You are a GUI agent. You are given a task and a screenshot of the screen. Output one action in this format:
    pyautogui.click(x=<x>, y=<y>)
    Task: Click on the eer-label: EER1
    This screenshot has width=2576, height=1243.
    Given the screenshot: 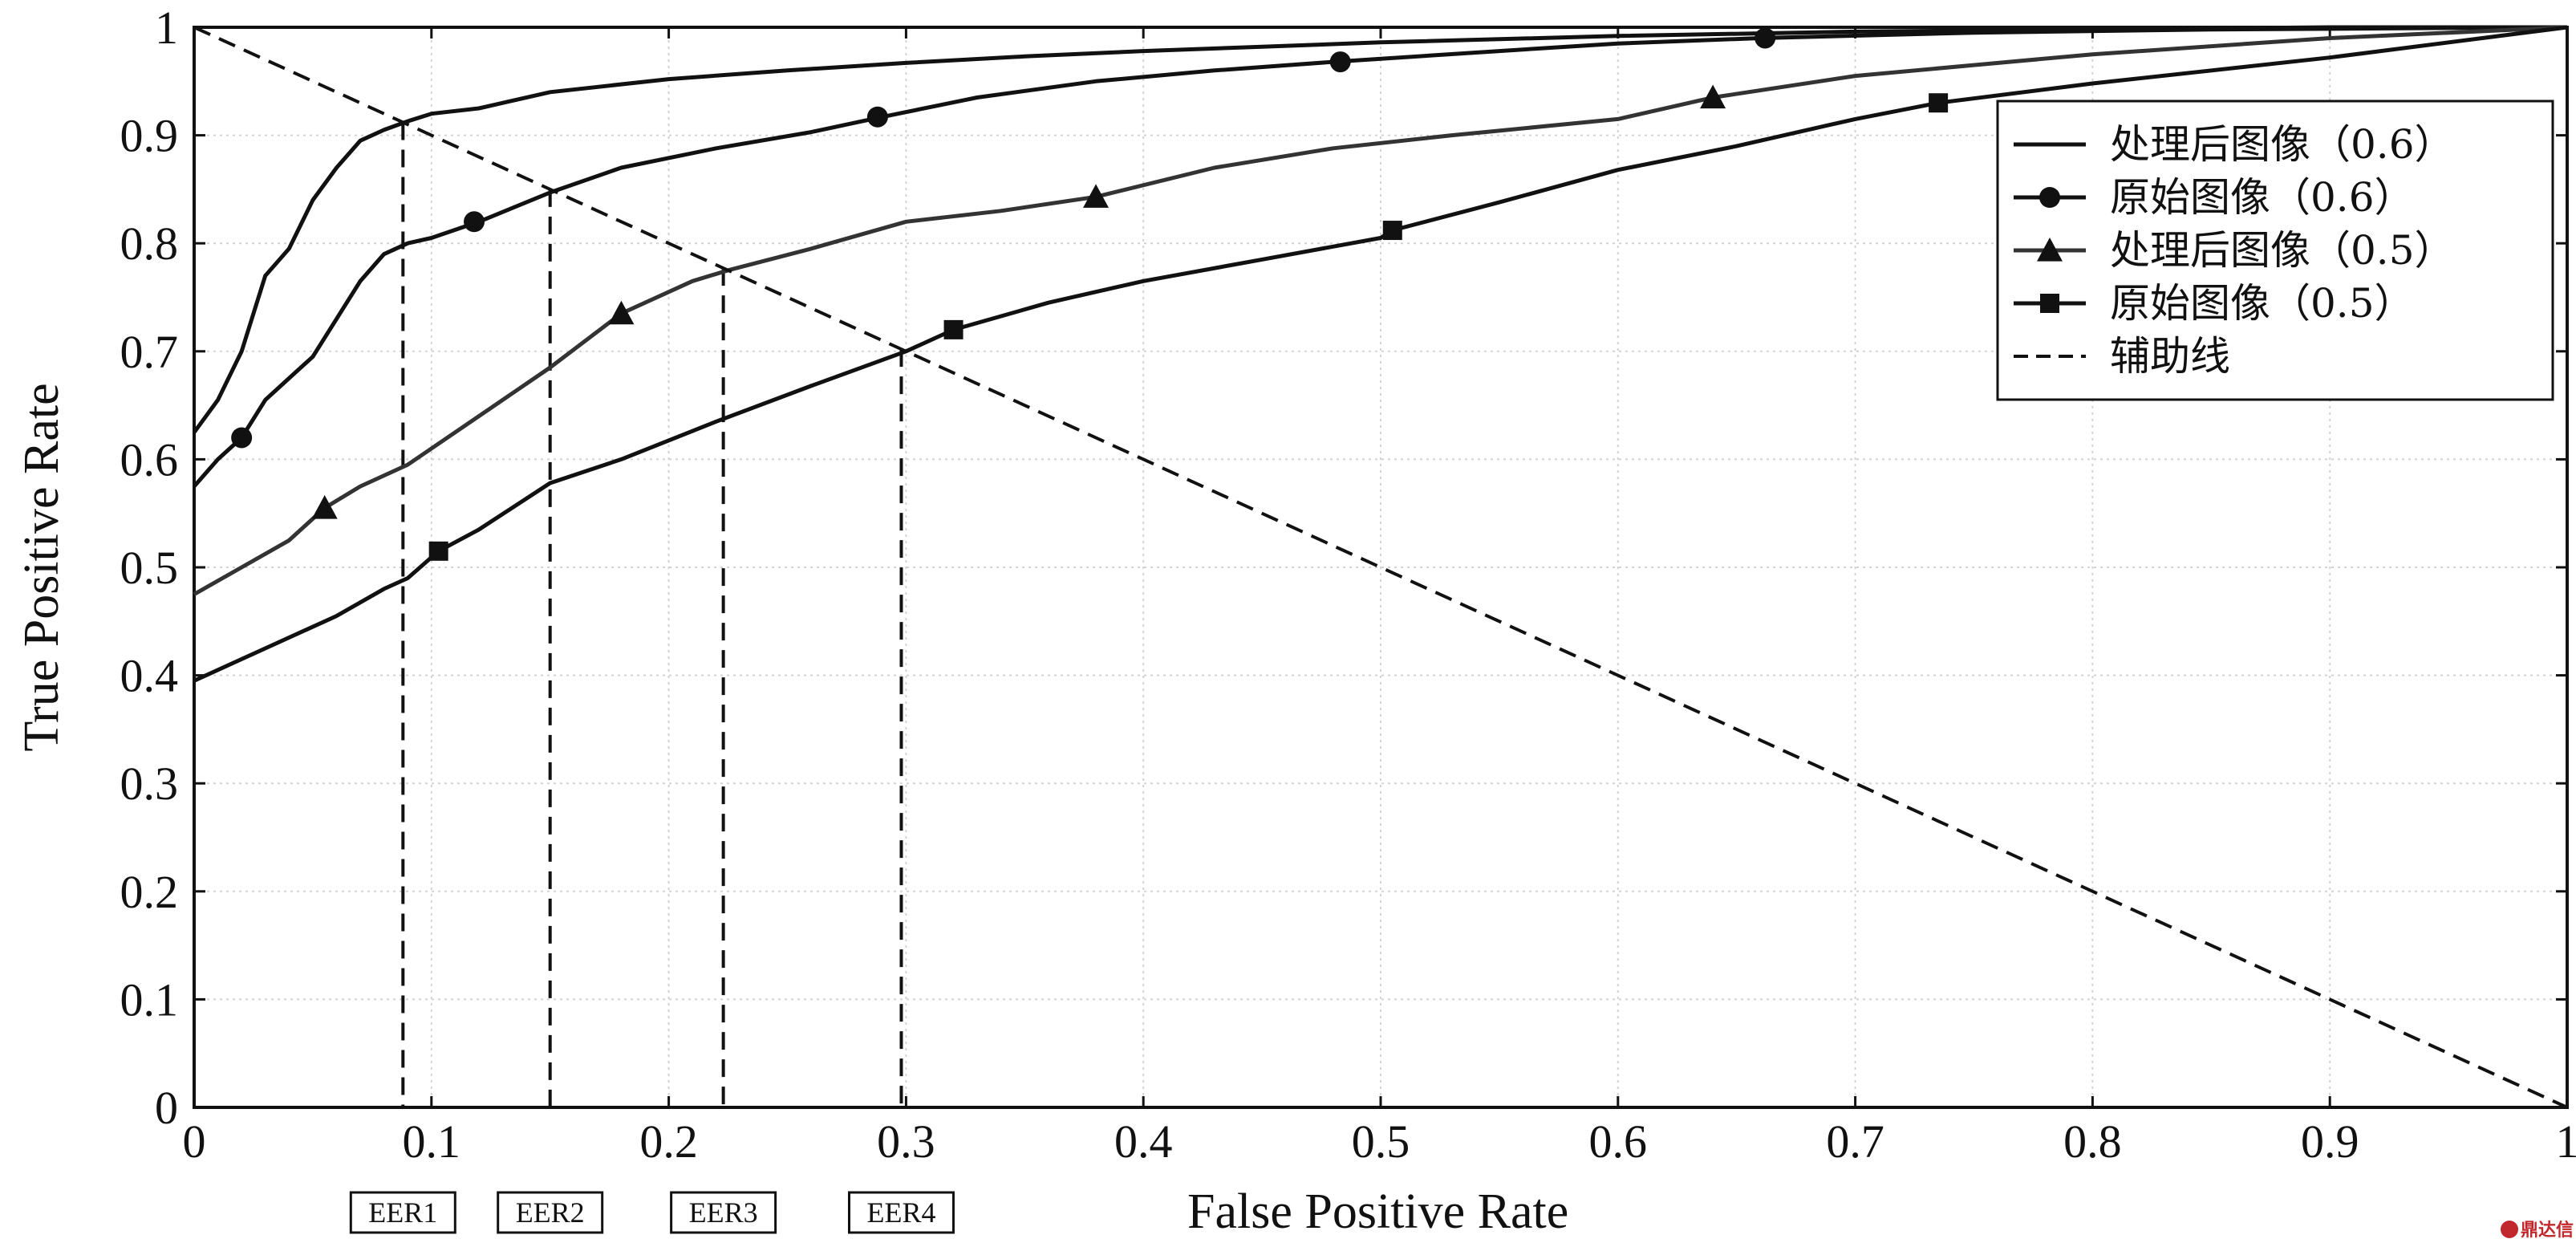 What is the action you would take?
    pyautogui.click(x=402, y=1212)
    